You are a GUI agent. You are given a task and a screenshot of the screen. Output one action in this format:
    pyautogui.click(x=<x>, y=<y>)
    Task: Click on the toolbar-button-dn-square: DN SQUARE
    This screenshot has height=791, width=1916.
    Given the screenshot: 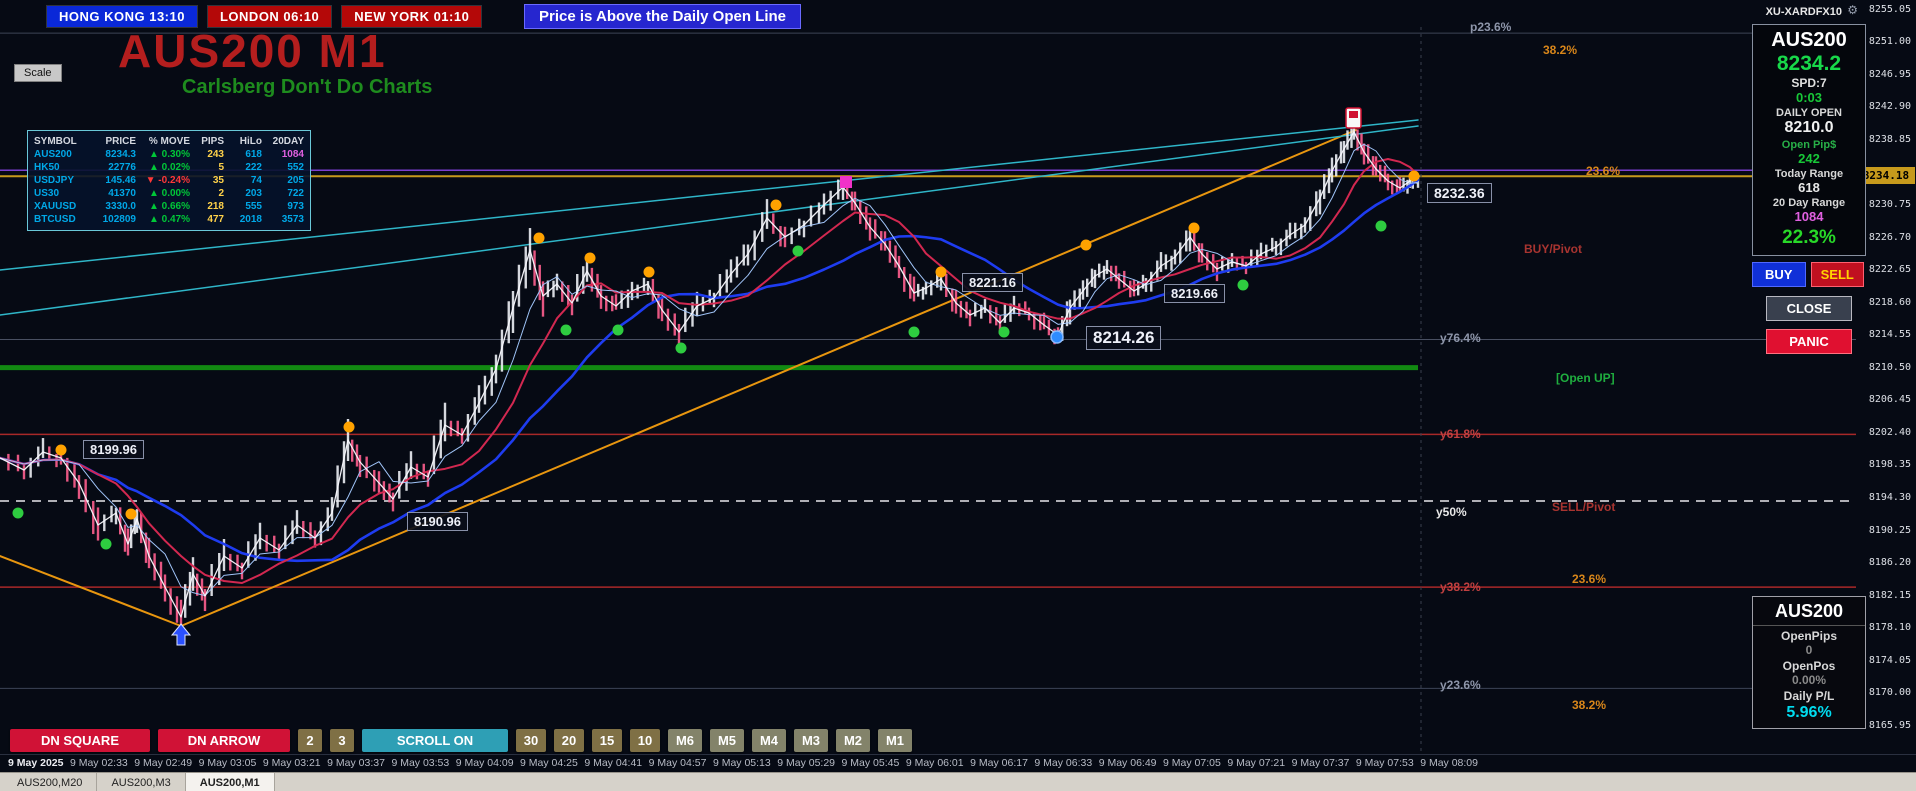 What is the action you would take?
    pyautogui.click(x=80, y=740)
    